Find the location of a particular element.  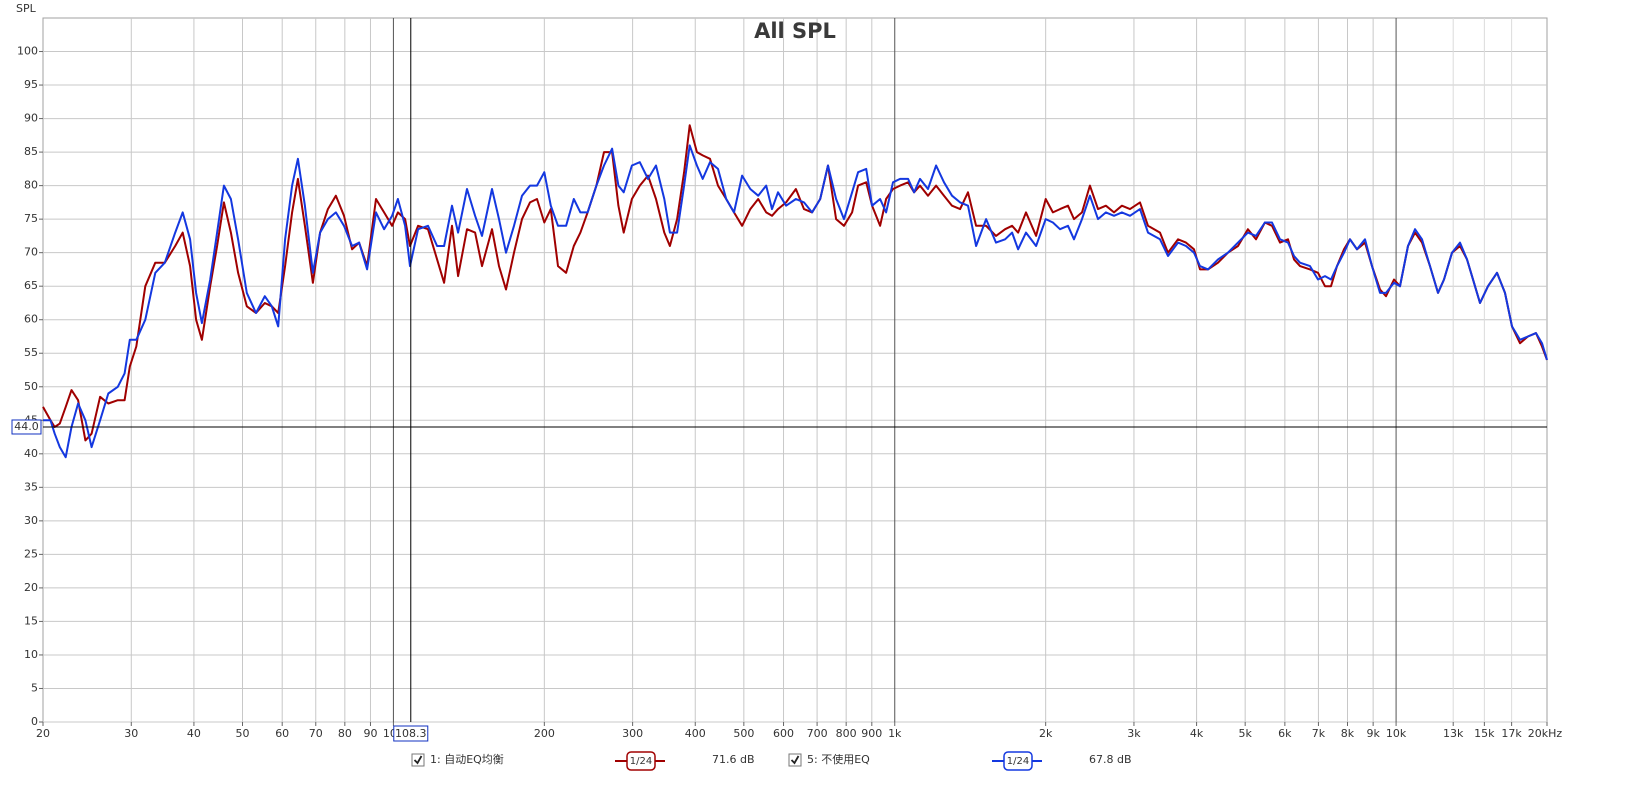

y-tick-label: 15 is located at coordinates (31, 620).